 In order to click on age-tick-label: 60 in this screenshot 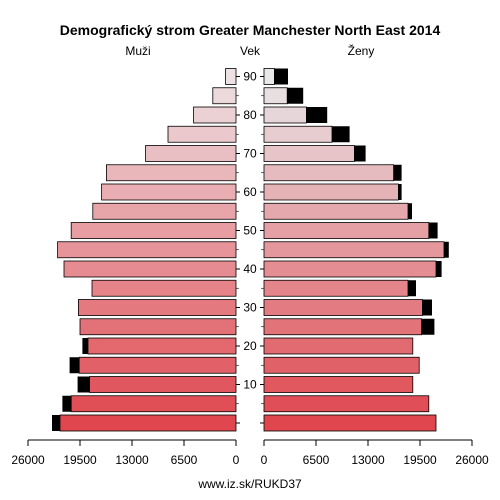, I will do `click(250, 192)`.